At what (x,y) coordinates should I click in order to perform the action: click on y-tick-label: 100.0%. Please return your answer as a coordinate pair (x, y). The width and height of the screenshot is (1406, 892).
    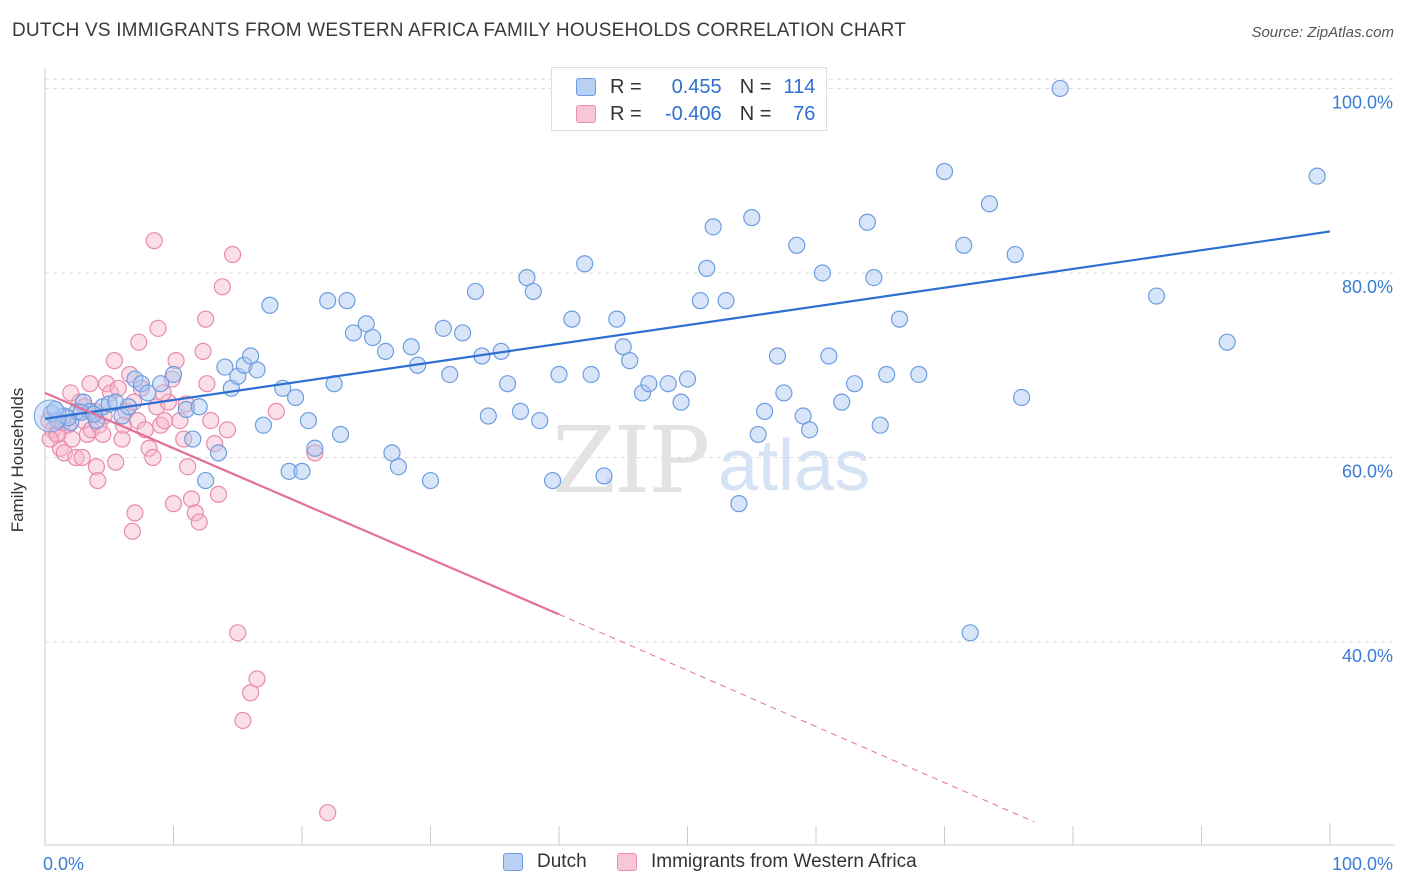
    Looking at the image, I should click on (1362, 102).